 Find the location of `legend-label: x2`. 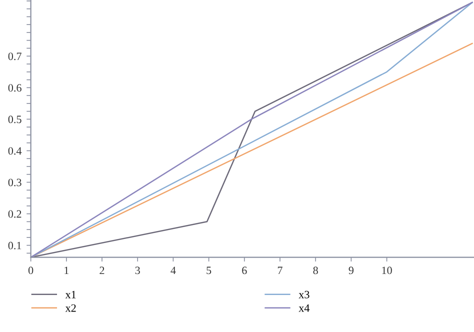

legend-label: x2 is located at coordinates (70, 308).